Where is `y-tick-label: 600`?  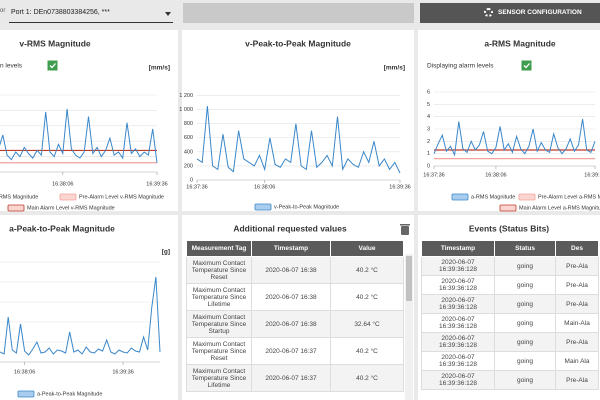
y-tick-label: 600 is located at coordinates (188, 138).